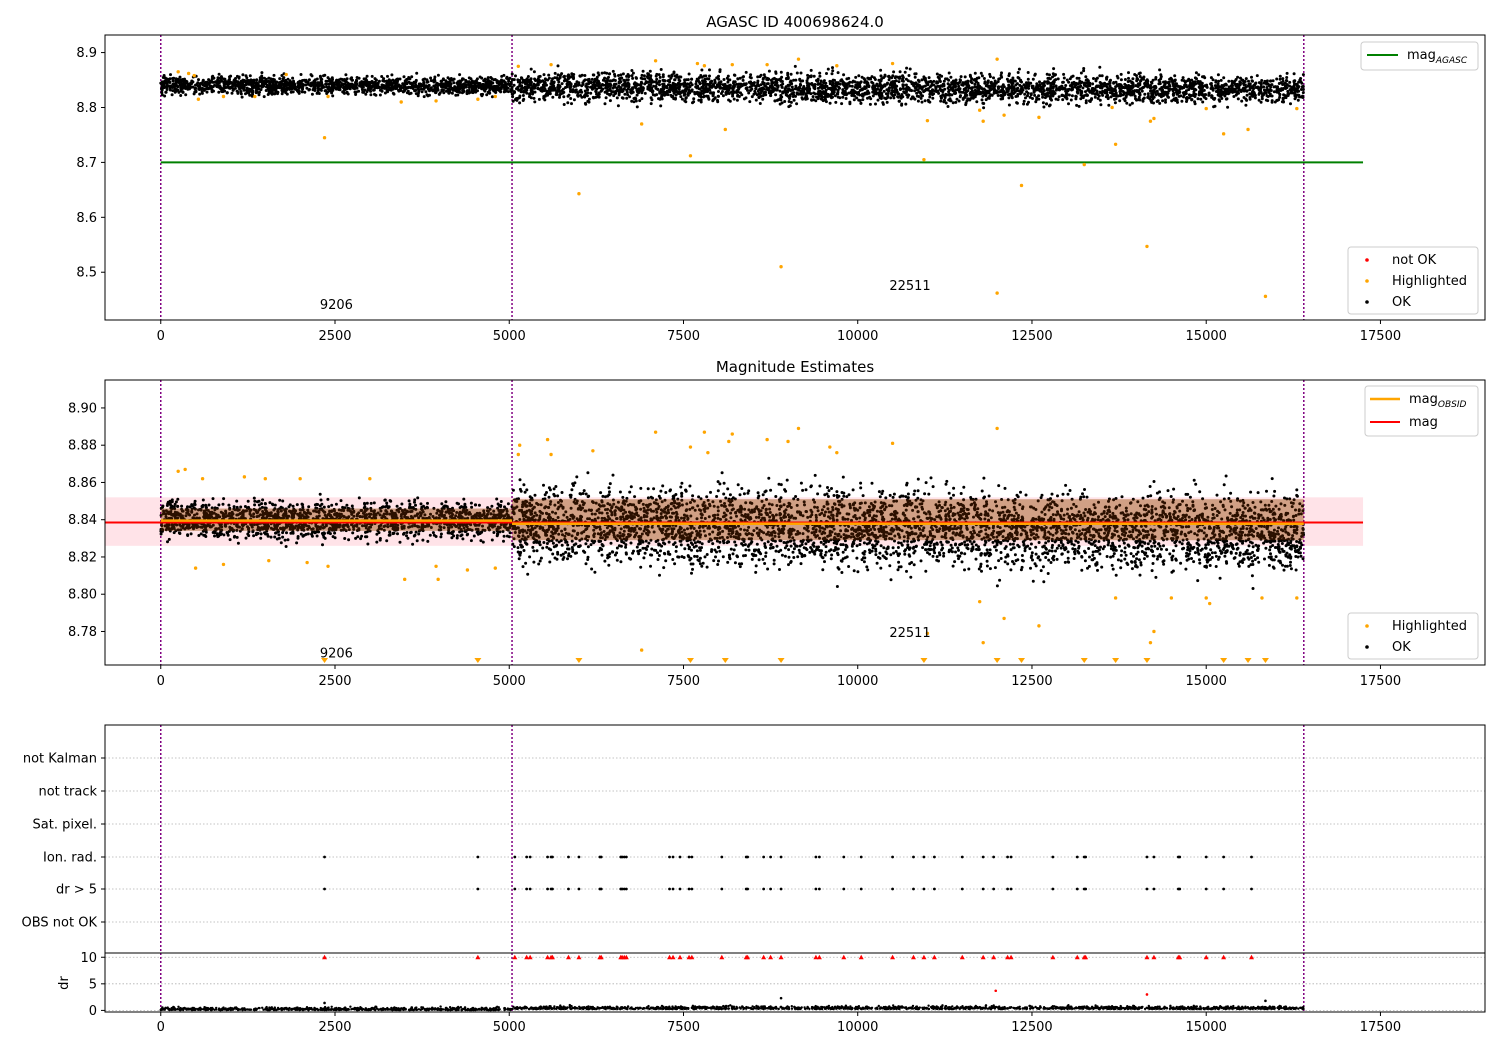 The height and width of the screenshot is (1050, 1500). Describe the element at coordinates (1413, 280) in the screenshot. I see `legend-frame` at that location.